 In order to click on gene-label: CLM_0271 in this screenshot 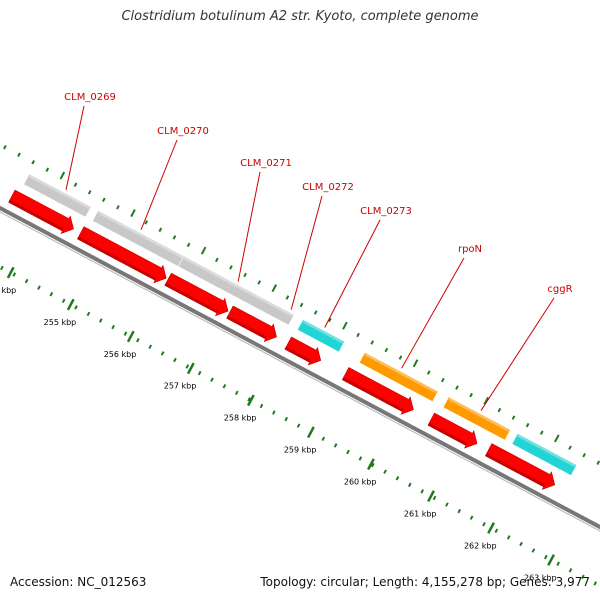, I will do `click(266, 163)`.